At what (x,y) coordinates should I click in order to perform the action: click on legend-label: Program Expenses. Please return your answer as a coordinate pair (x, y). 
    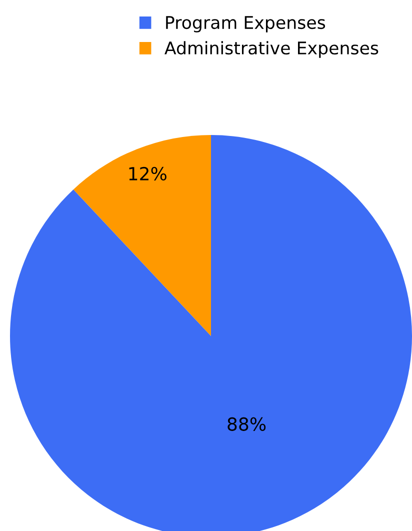
    Looking at the image, I should click on (246, 24).